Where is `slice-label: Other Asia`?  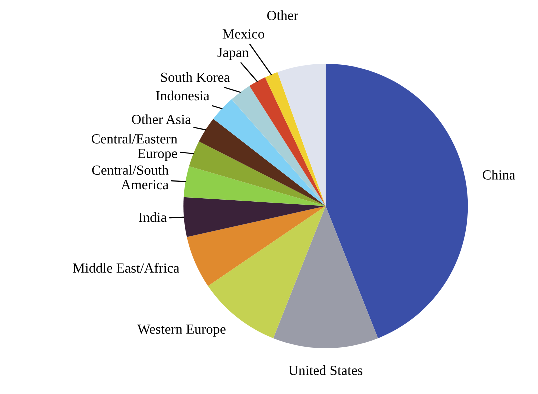 slice-label: Other Asia is located at coordinates (162, 119).